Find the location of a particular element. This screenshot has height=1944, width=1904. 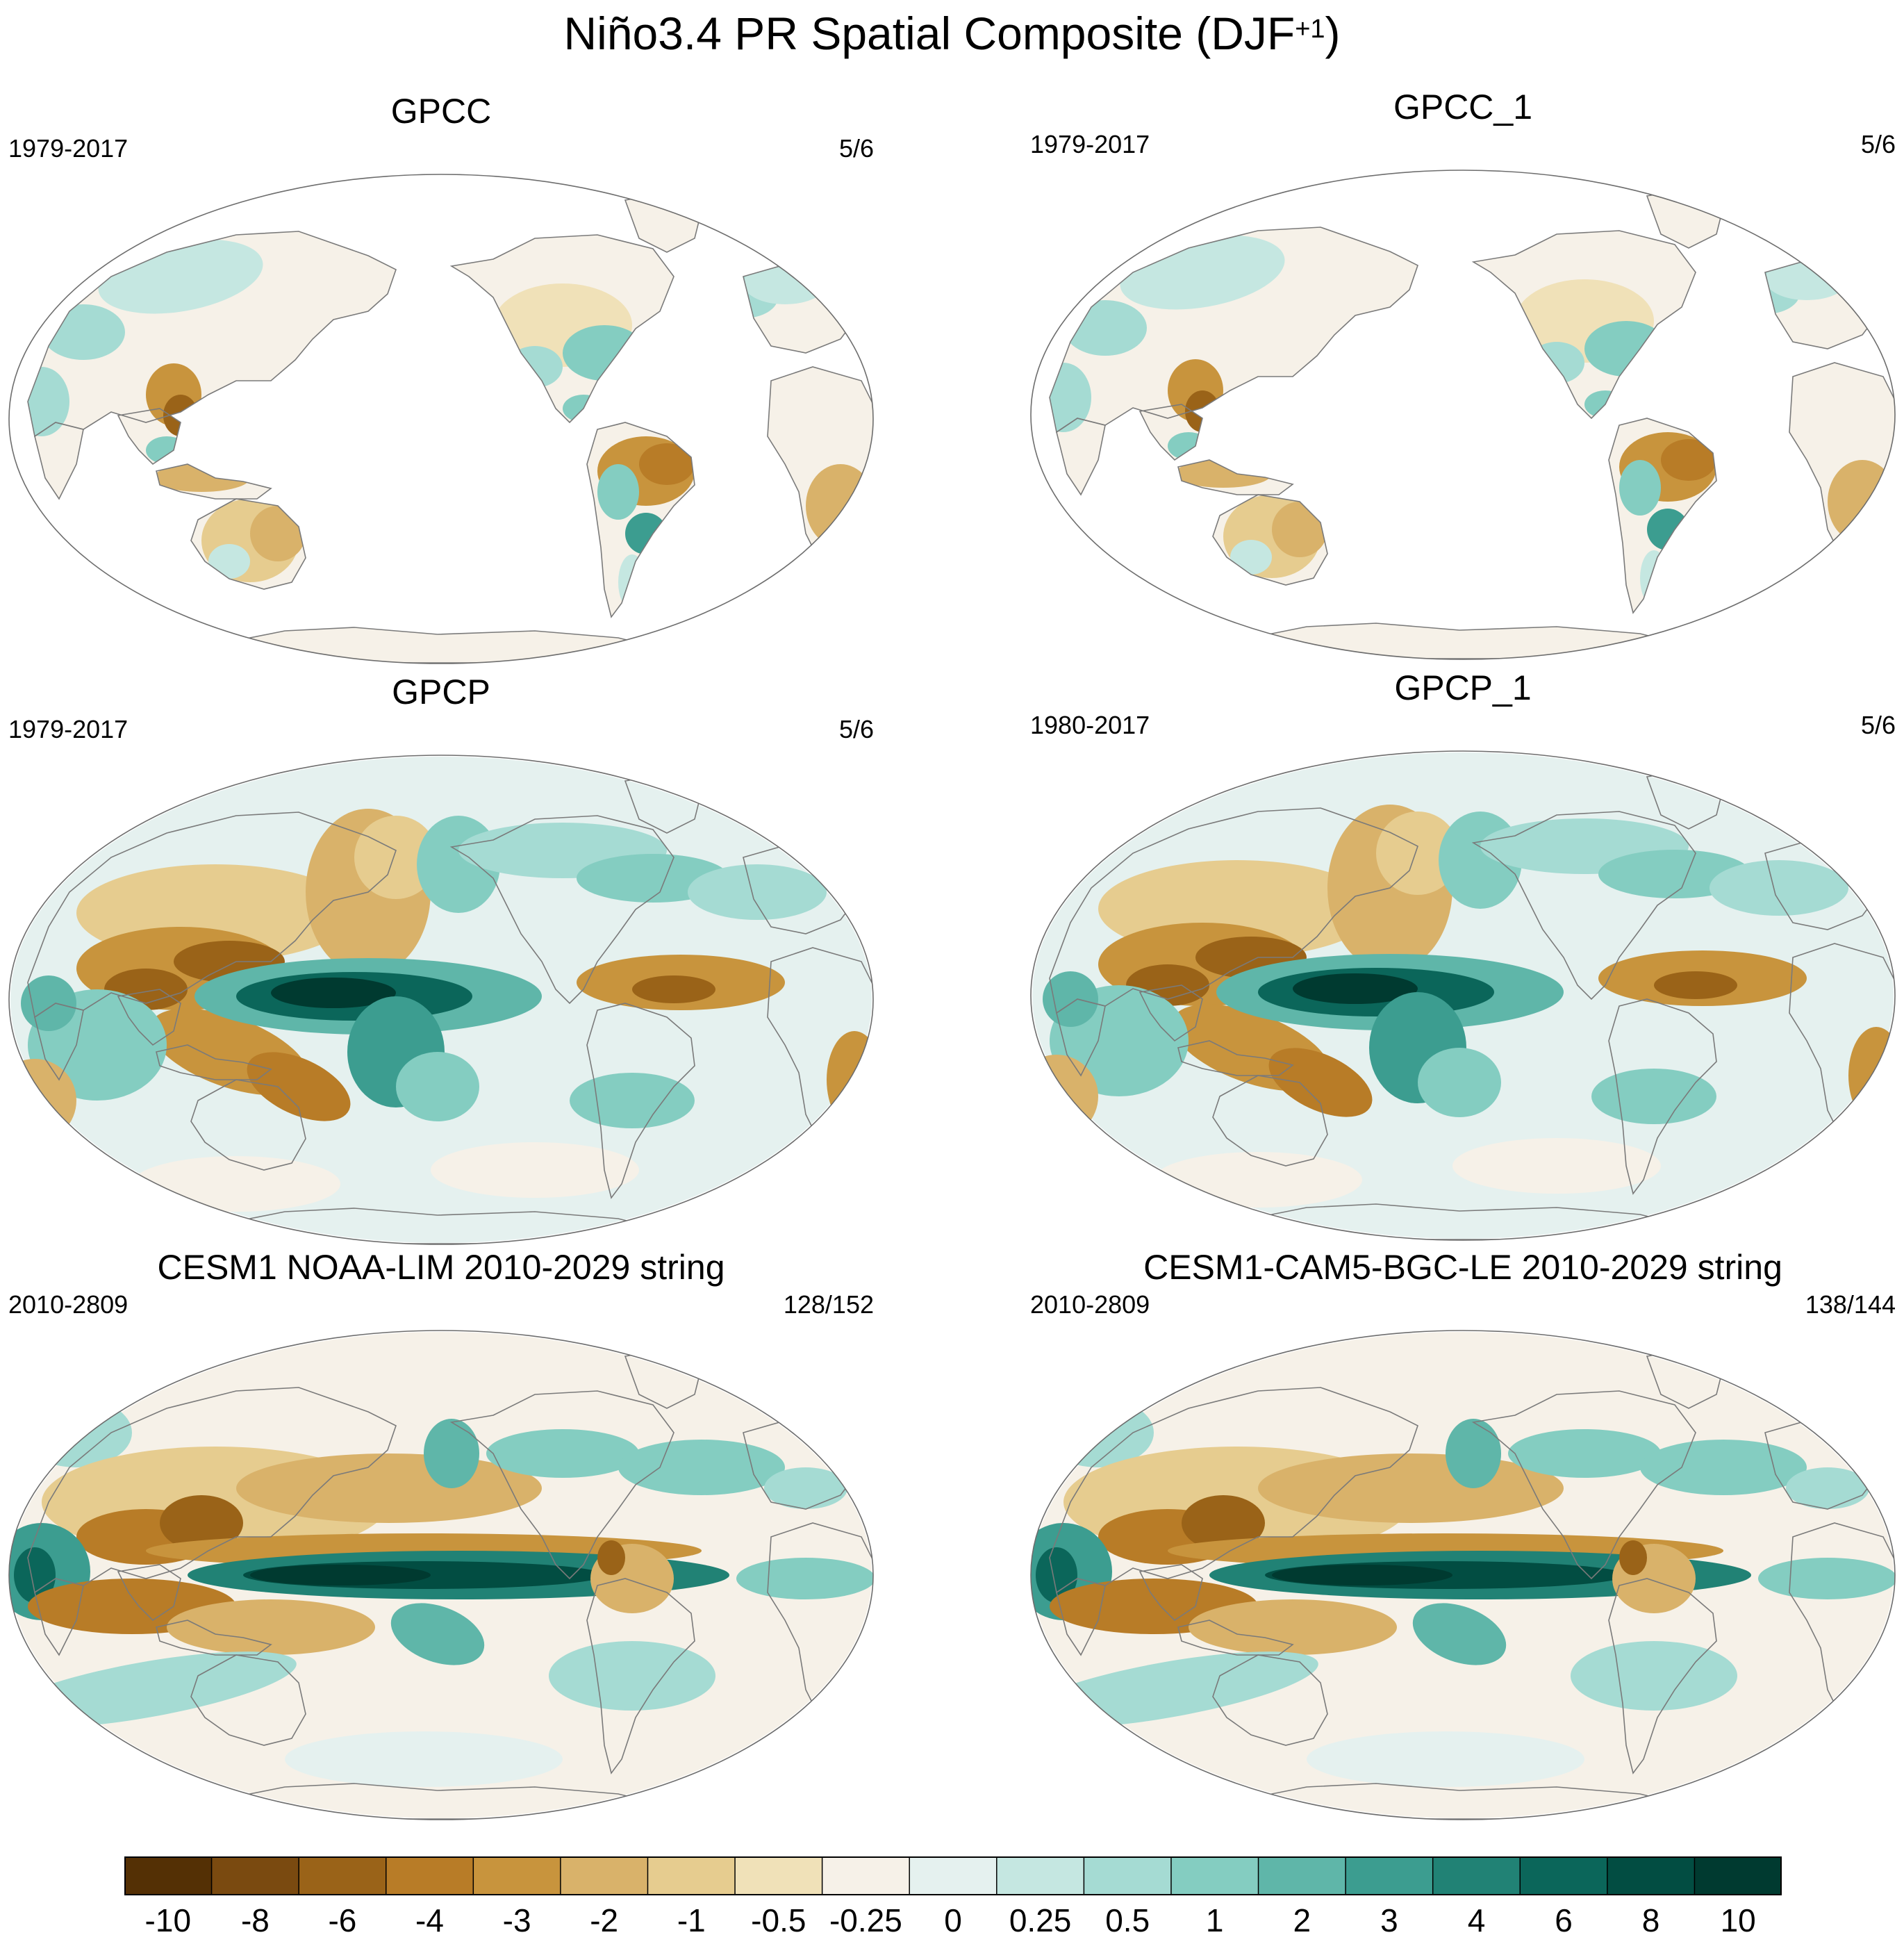

colorbar-tick-label: 0.5 is located at coordinates (1127, 1920).